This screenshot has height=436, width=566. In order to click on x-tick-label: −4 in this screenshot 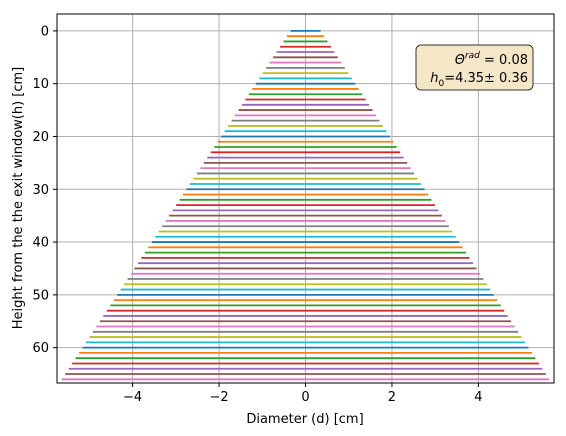, I will do `click(132, 397)`.